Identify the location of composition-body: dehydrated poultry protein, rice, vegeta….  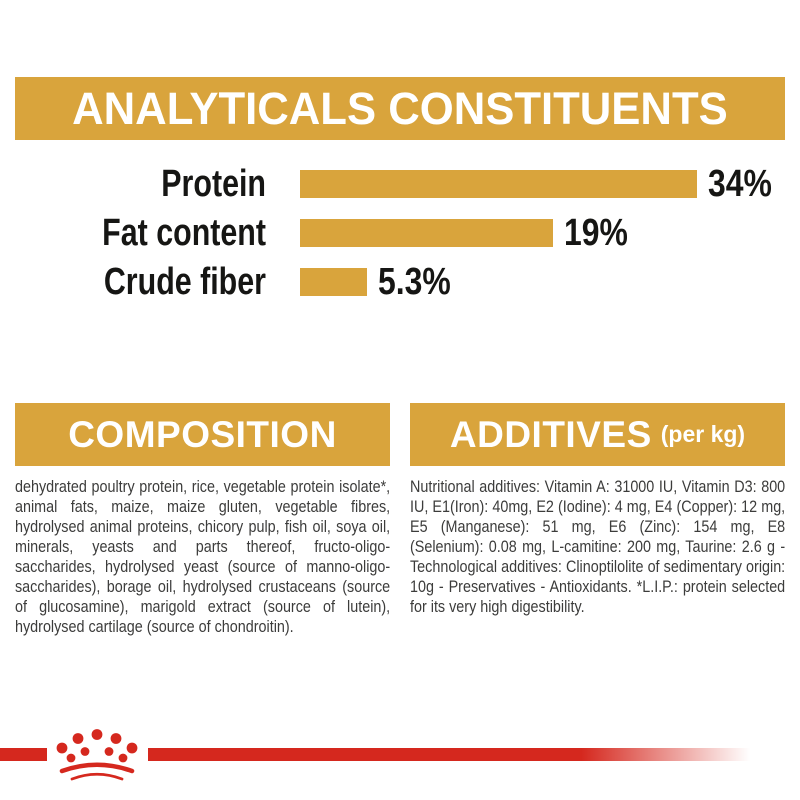
(203, 556).